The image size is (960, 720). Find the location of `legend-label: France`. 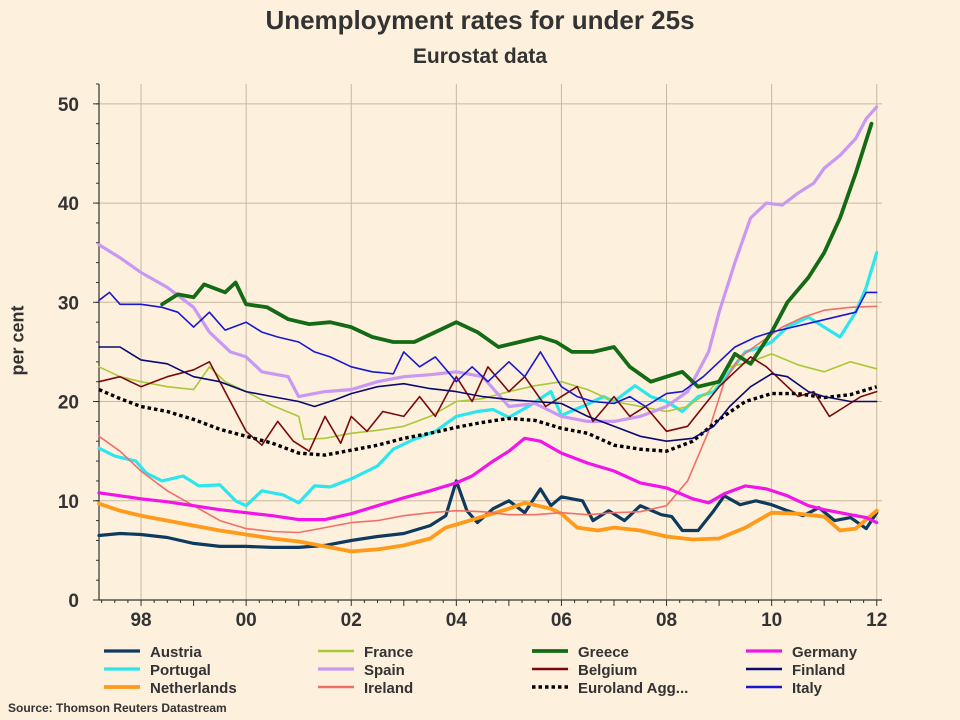

legend-label: France is located at coordinates (388, 652).